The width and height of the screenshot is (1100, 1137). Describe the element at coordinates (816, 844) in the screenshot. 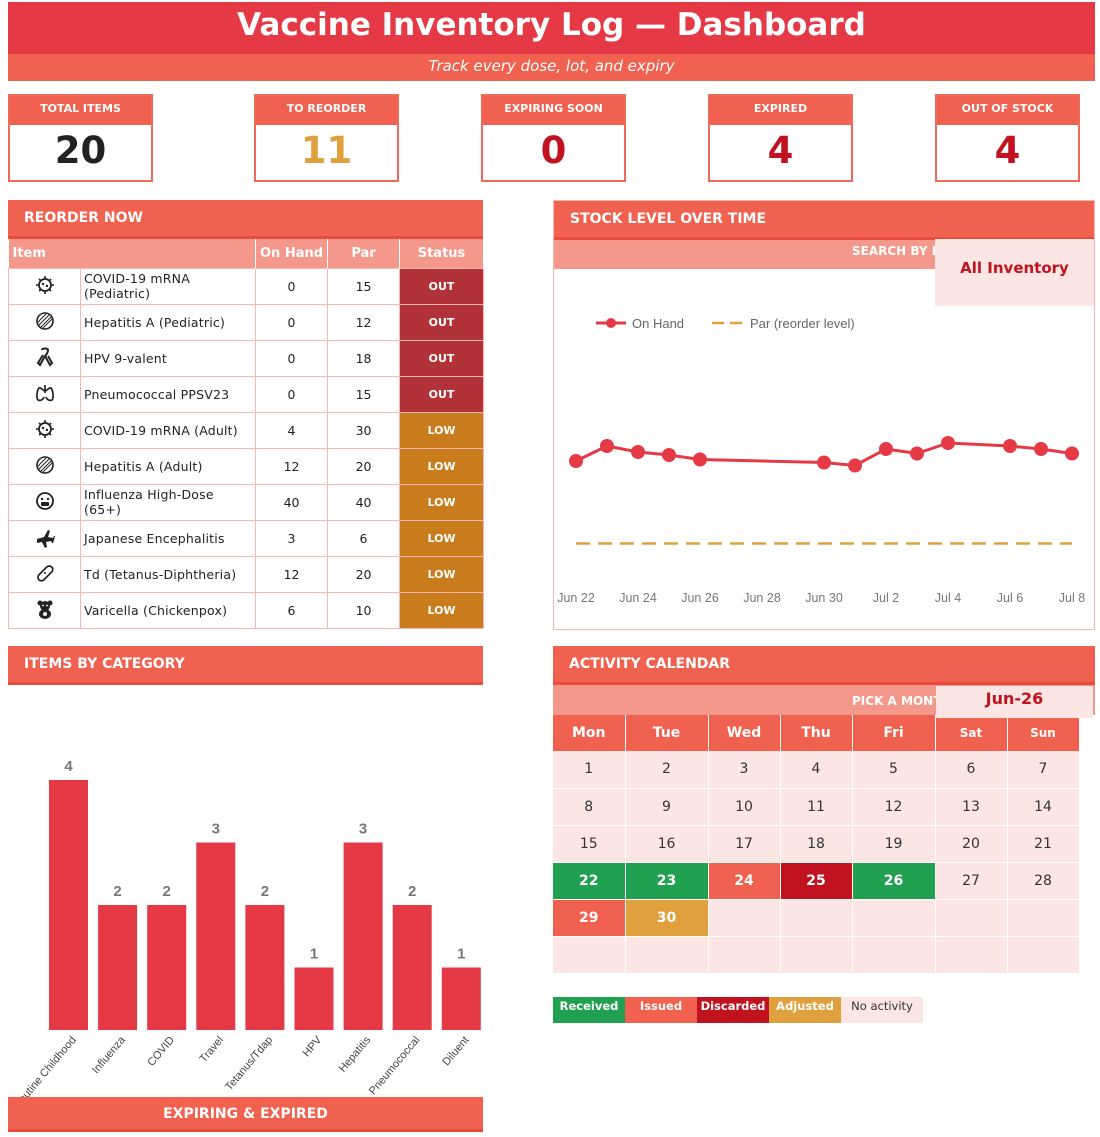

I see `calendar-day: 18` at that location.